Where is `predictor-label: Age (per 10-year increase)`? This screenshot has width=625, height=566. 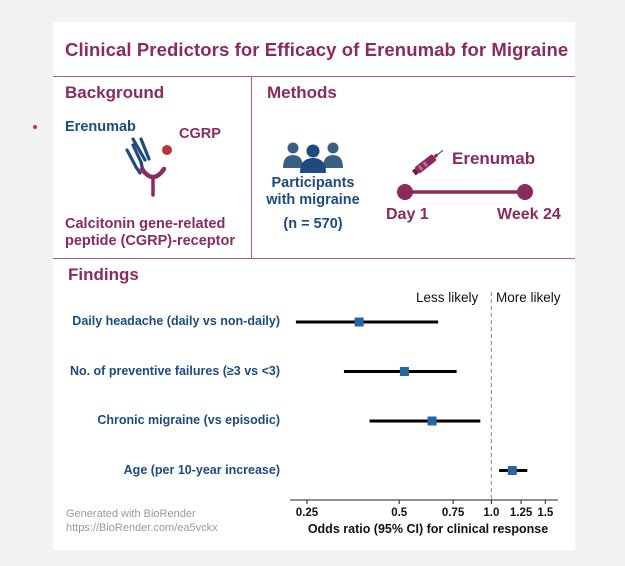 predictor-label: Age (per 10-year increase) is located at coordinates (201, 469).